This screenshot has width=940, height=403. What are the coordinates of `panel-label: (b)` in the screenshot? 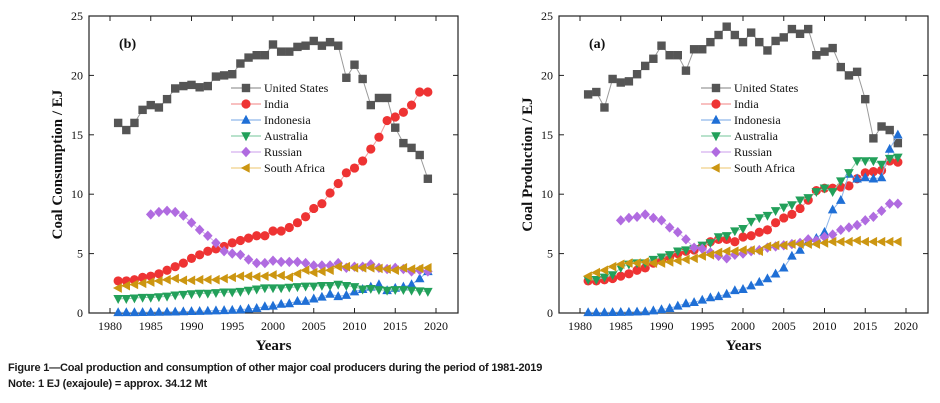 It's located at (127, 44).